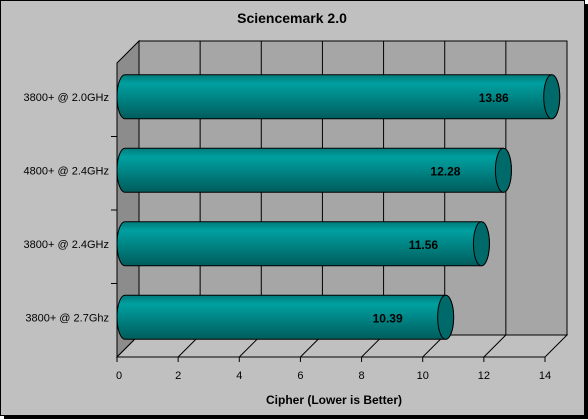 Image resolution: width=588 pixels, height=420 pixels. I want to click on x-tick-label: 12, so click(484, 376).